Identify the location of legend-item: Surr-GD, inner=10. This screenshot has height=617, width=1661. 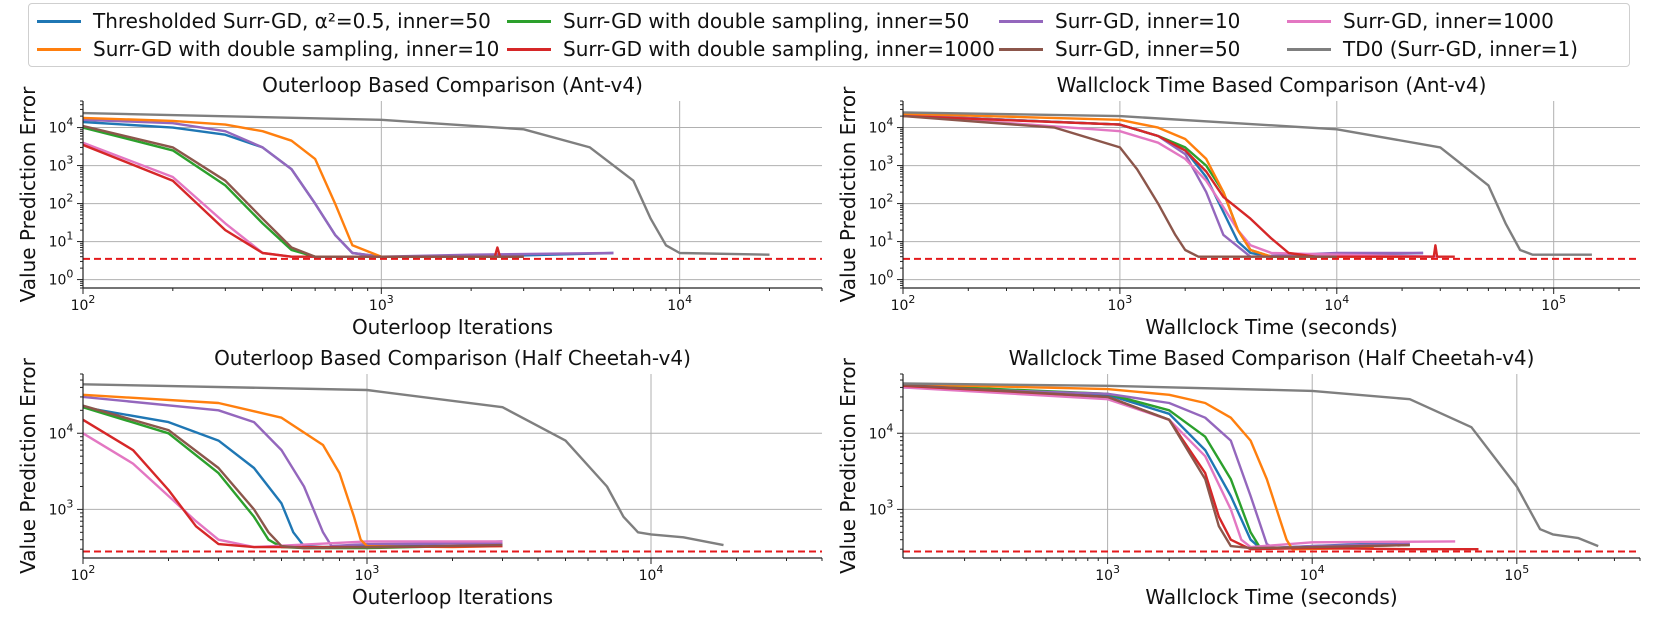
(1119, 21).